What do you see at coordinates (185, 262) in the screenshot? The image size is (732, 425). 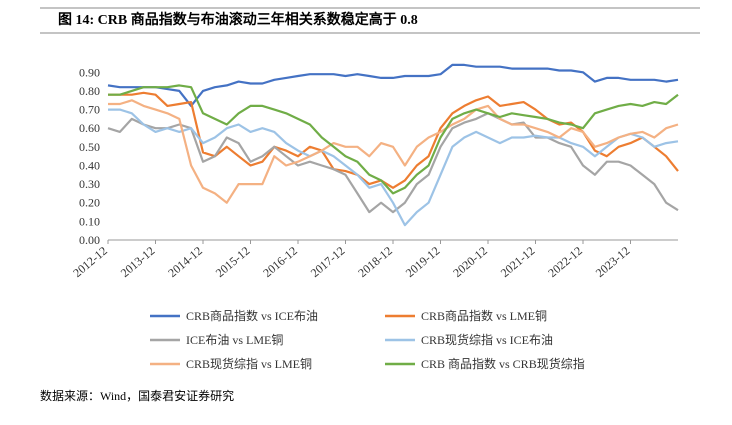 I see `x-tick-label: 2014-12` at bounding box center [185, 262].